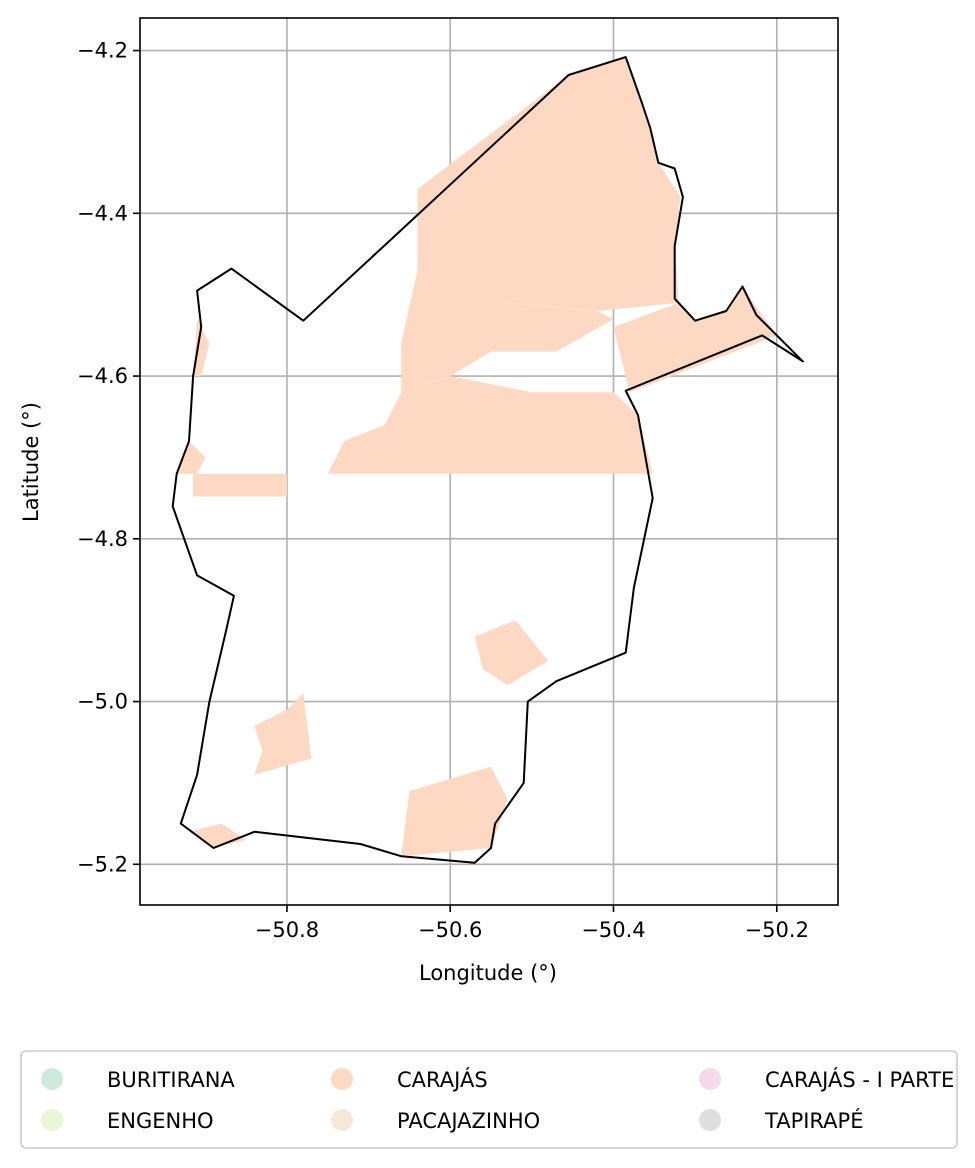 The image size is (975, 1168). I want to click on x-axis-label: Longitude (°), so click(488, 973).